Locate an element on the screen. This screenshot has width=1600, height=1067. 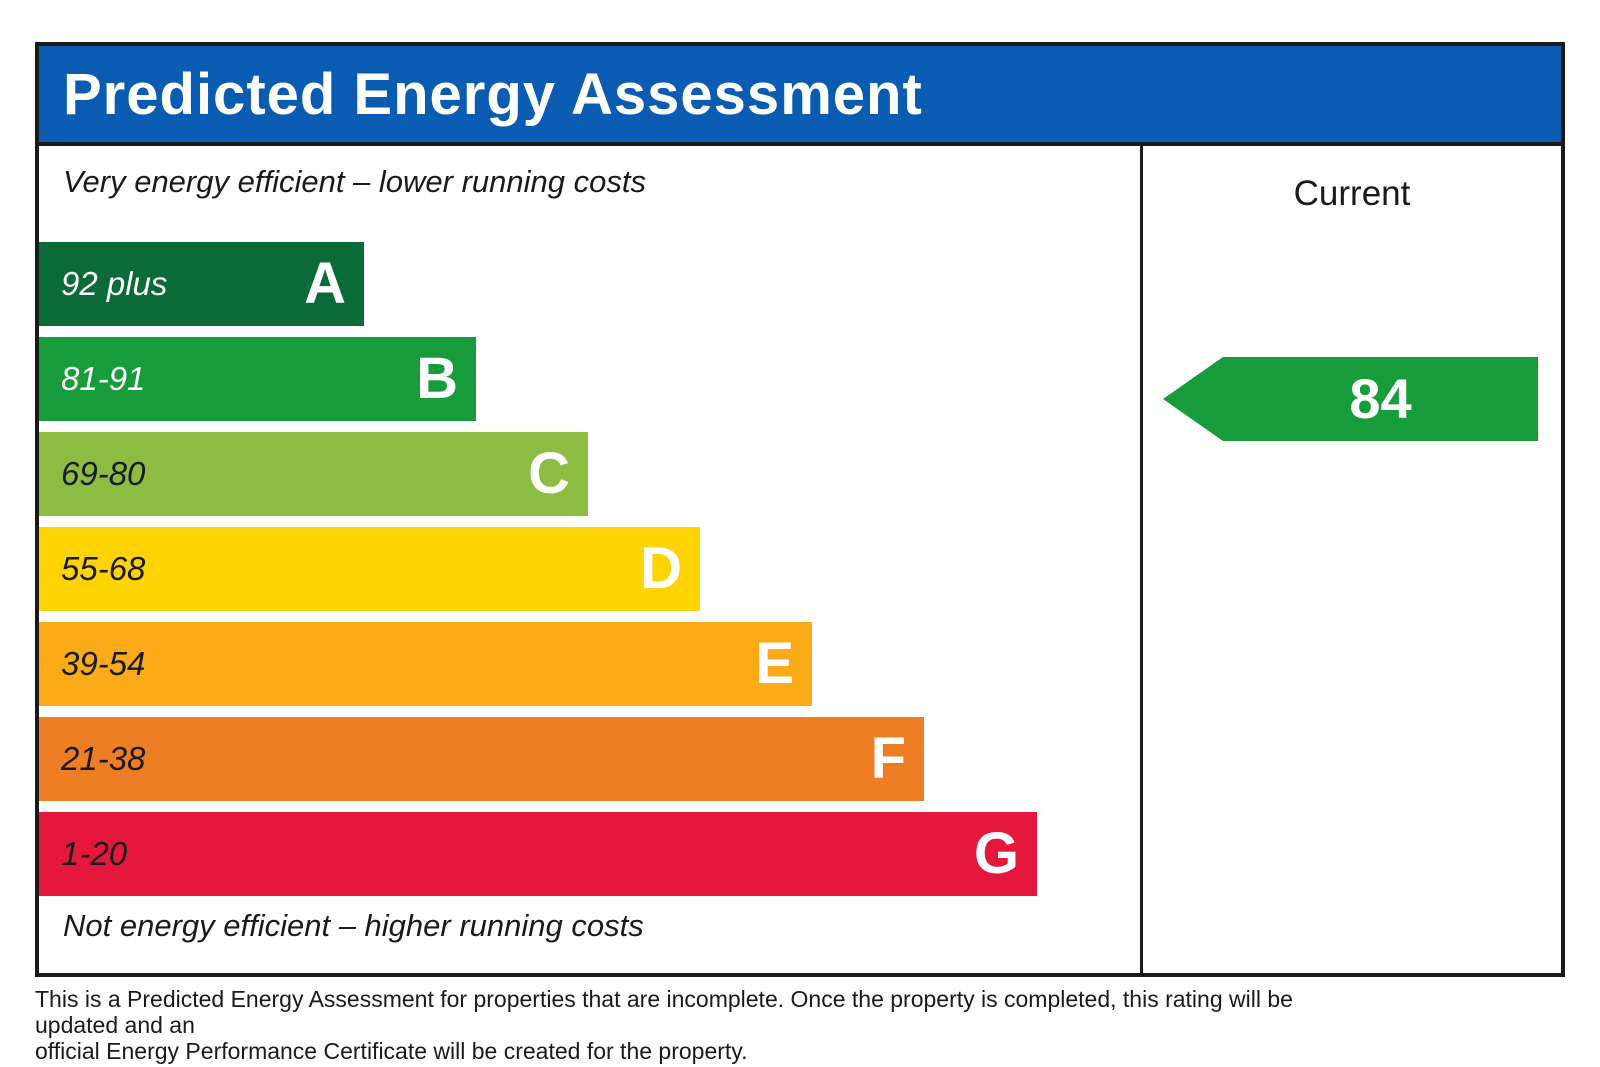
band-letter: B is located at coordinates (437, 378).